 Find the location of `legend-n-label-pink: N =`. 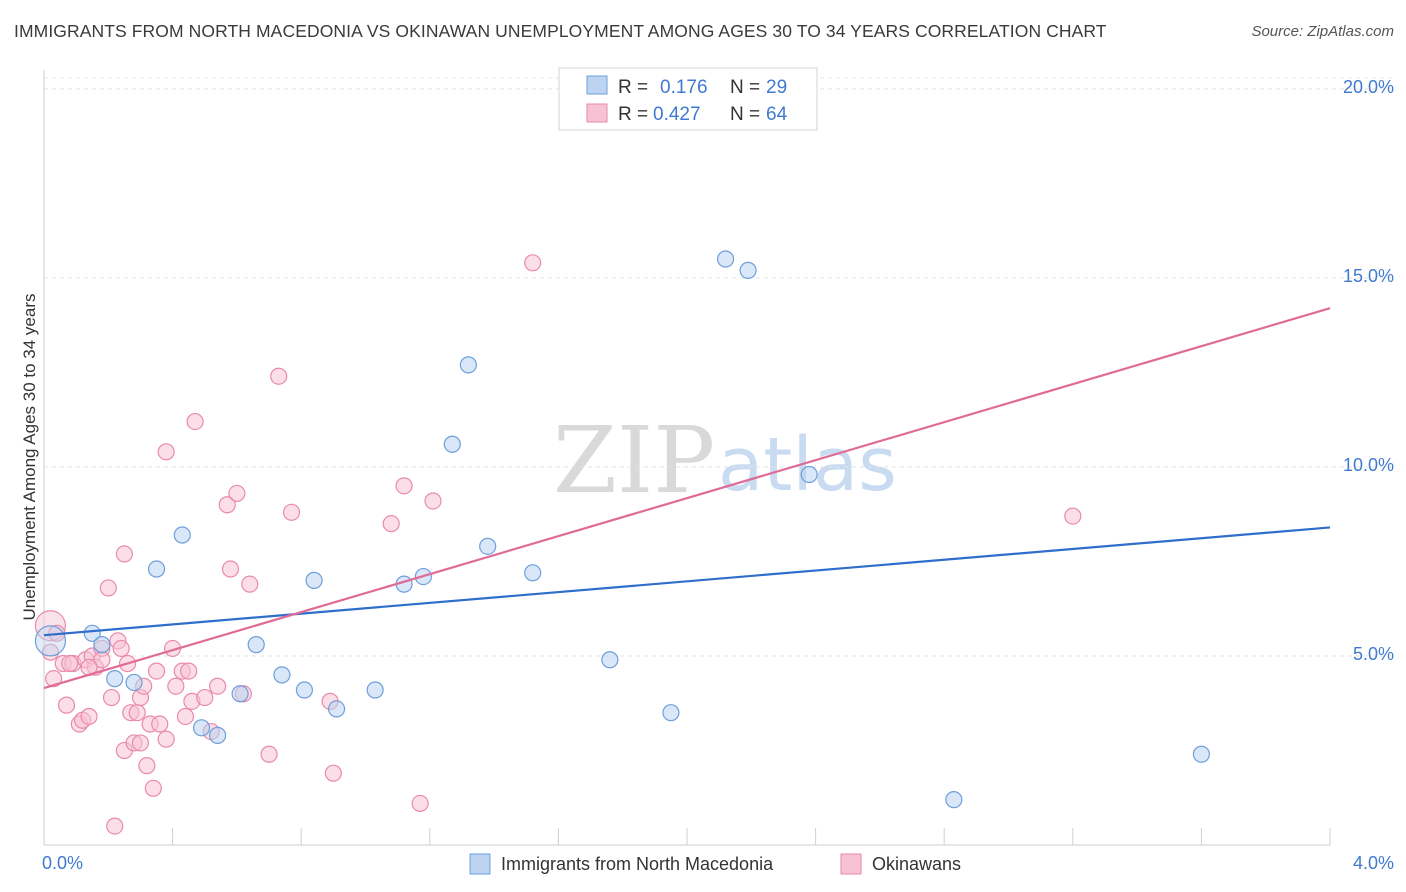

legend-n-label-pink: N = is located at coordinates (745, 114).